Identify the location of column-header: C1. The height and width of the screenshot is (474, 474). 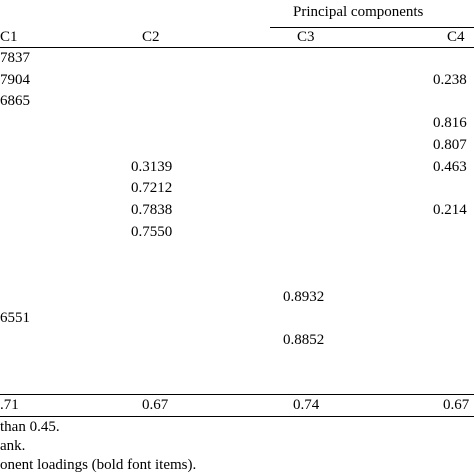
(9, 37).